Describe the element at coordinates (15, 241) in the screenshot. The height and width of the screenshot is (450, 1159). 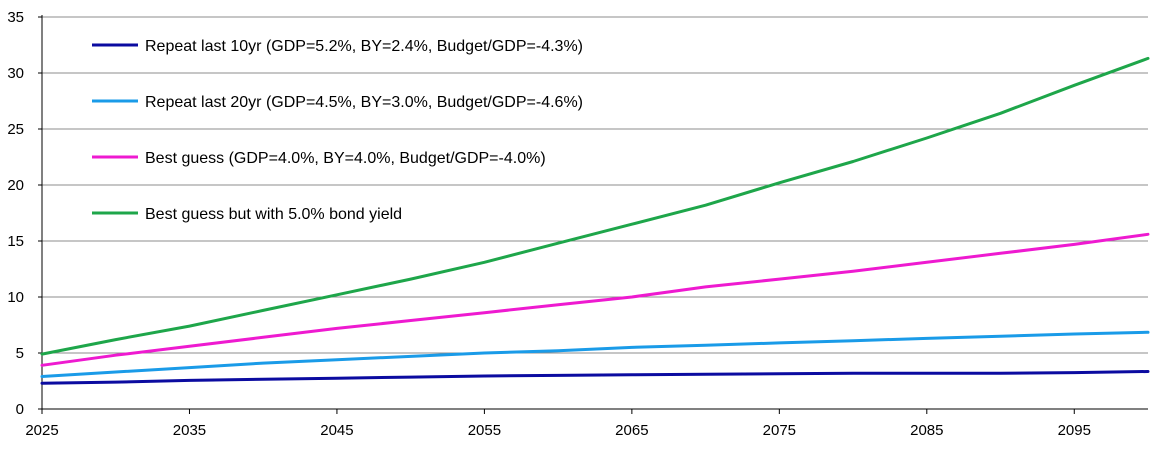
I see `y-tick-label: 15` at that location.